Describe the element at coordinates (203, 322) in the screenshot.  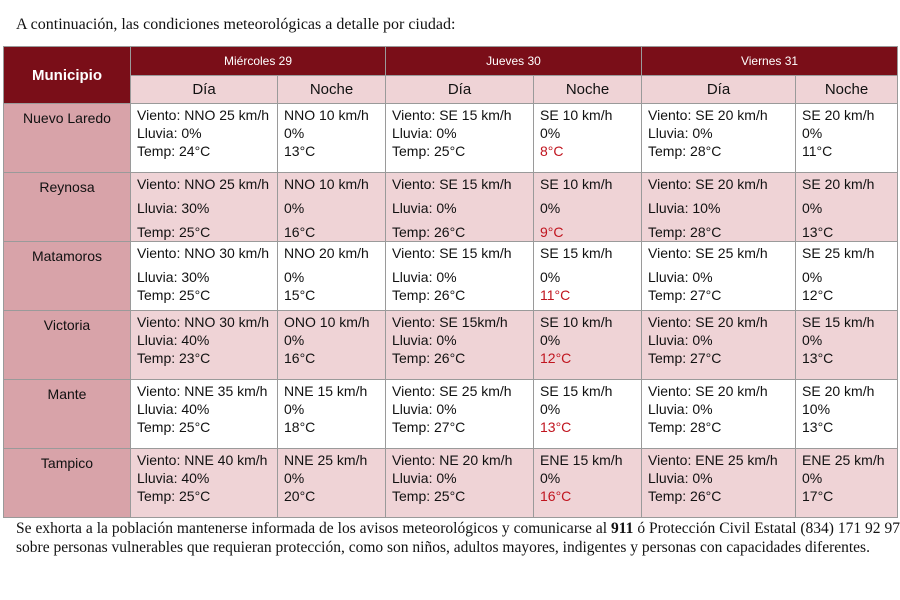
I see `wind-value: Viento: NNO 30 km/h` at that location.